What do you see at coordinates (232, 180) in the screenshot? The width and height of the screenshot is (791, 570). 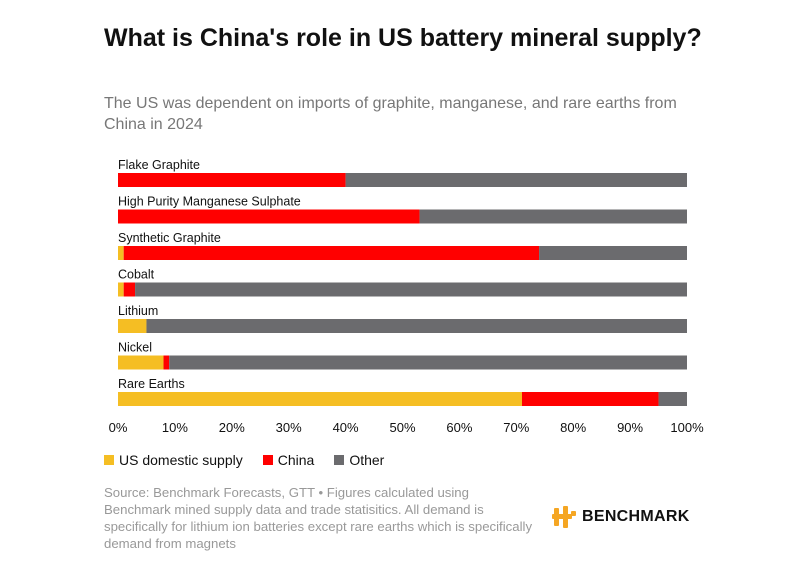 I see `bar-china-flake-graphite` at bounding box center [232, 180].